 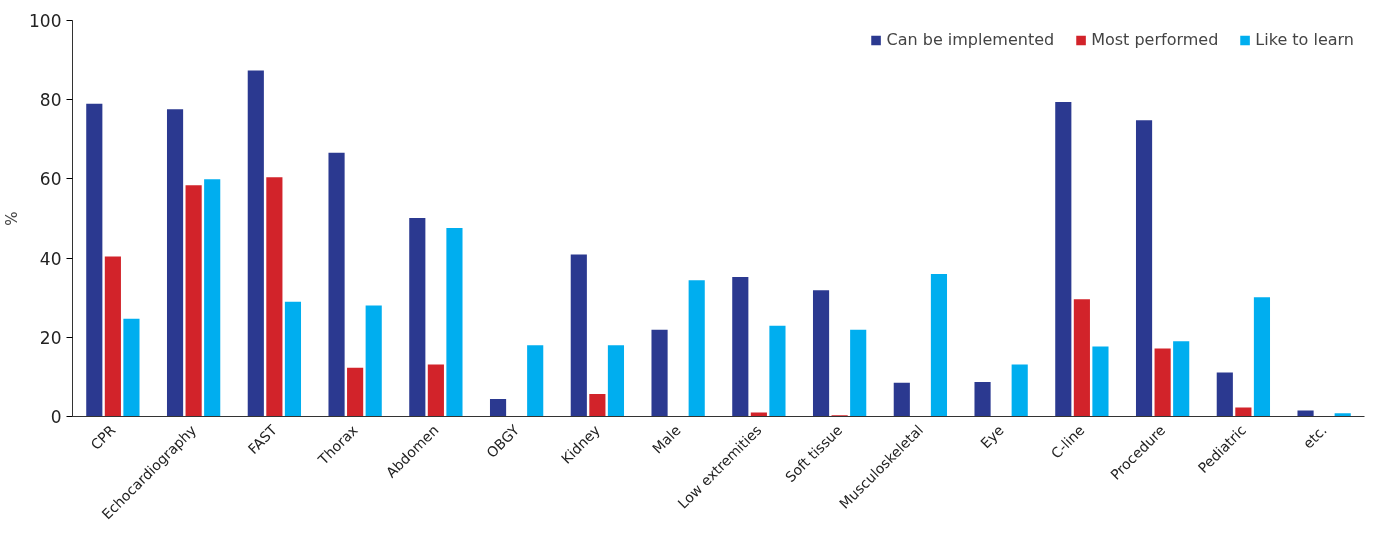 I want to click on legend-label: Can be implemented, so click(x=970, y=39).